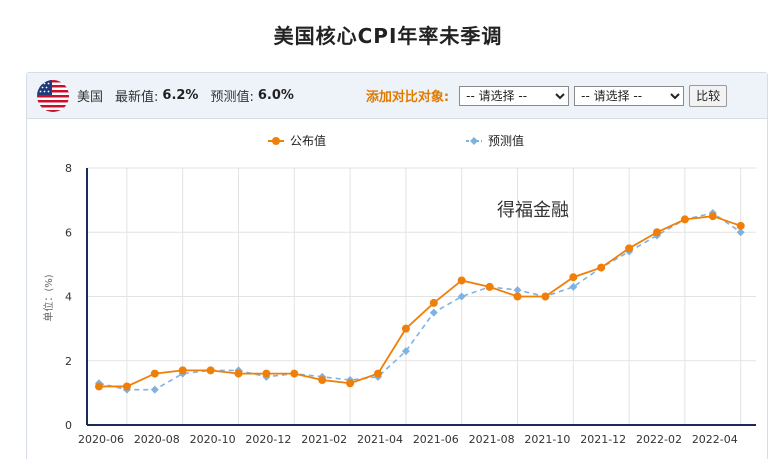 The image size is (776, 459). Describe the element at coordinates (547, 439) in the screenshot. I see `x-tick-label: 2021-10` at that location.